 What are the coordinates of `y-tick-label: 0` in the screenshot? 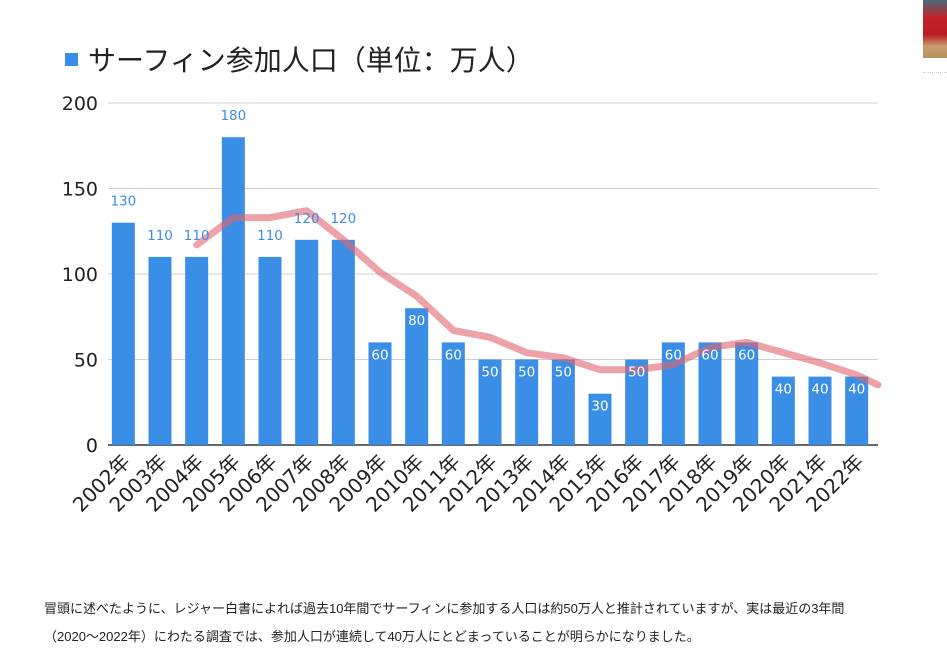 It's located at (92, 446).